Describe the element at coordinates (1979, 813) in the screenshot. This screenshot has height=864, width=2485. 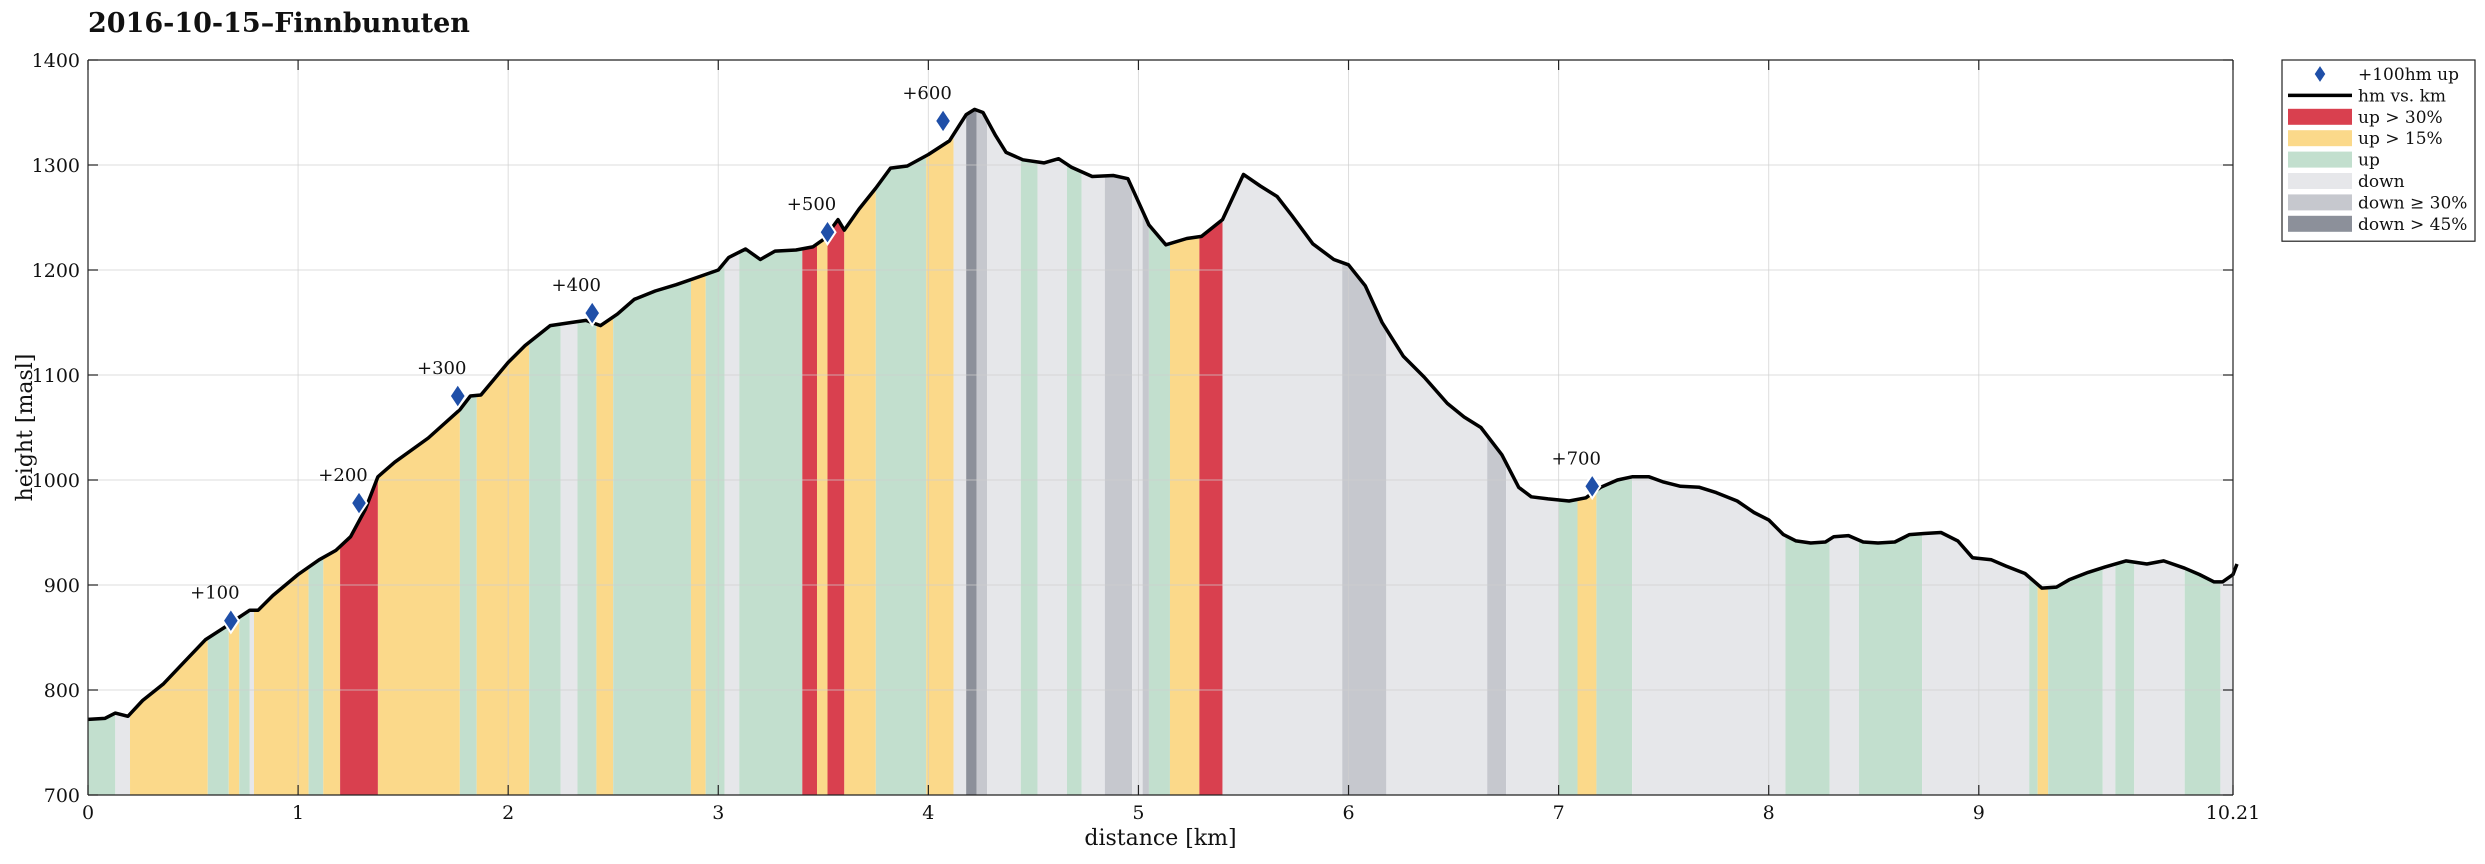
I see `x-tick-label: 9` at that location.